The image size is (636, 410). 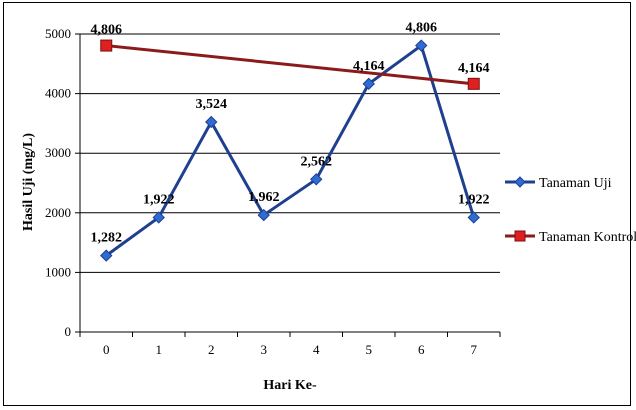 I want to click on data-label: 3,524, so click(x=212, y=104).